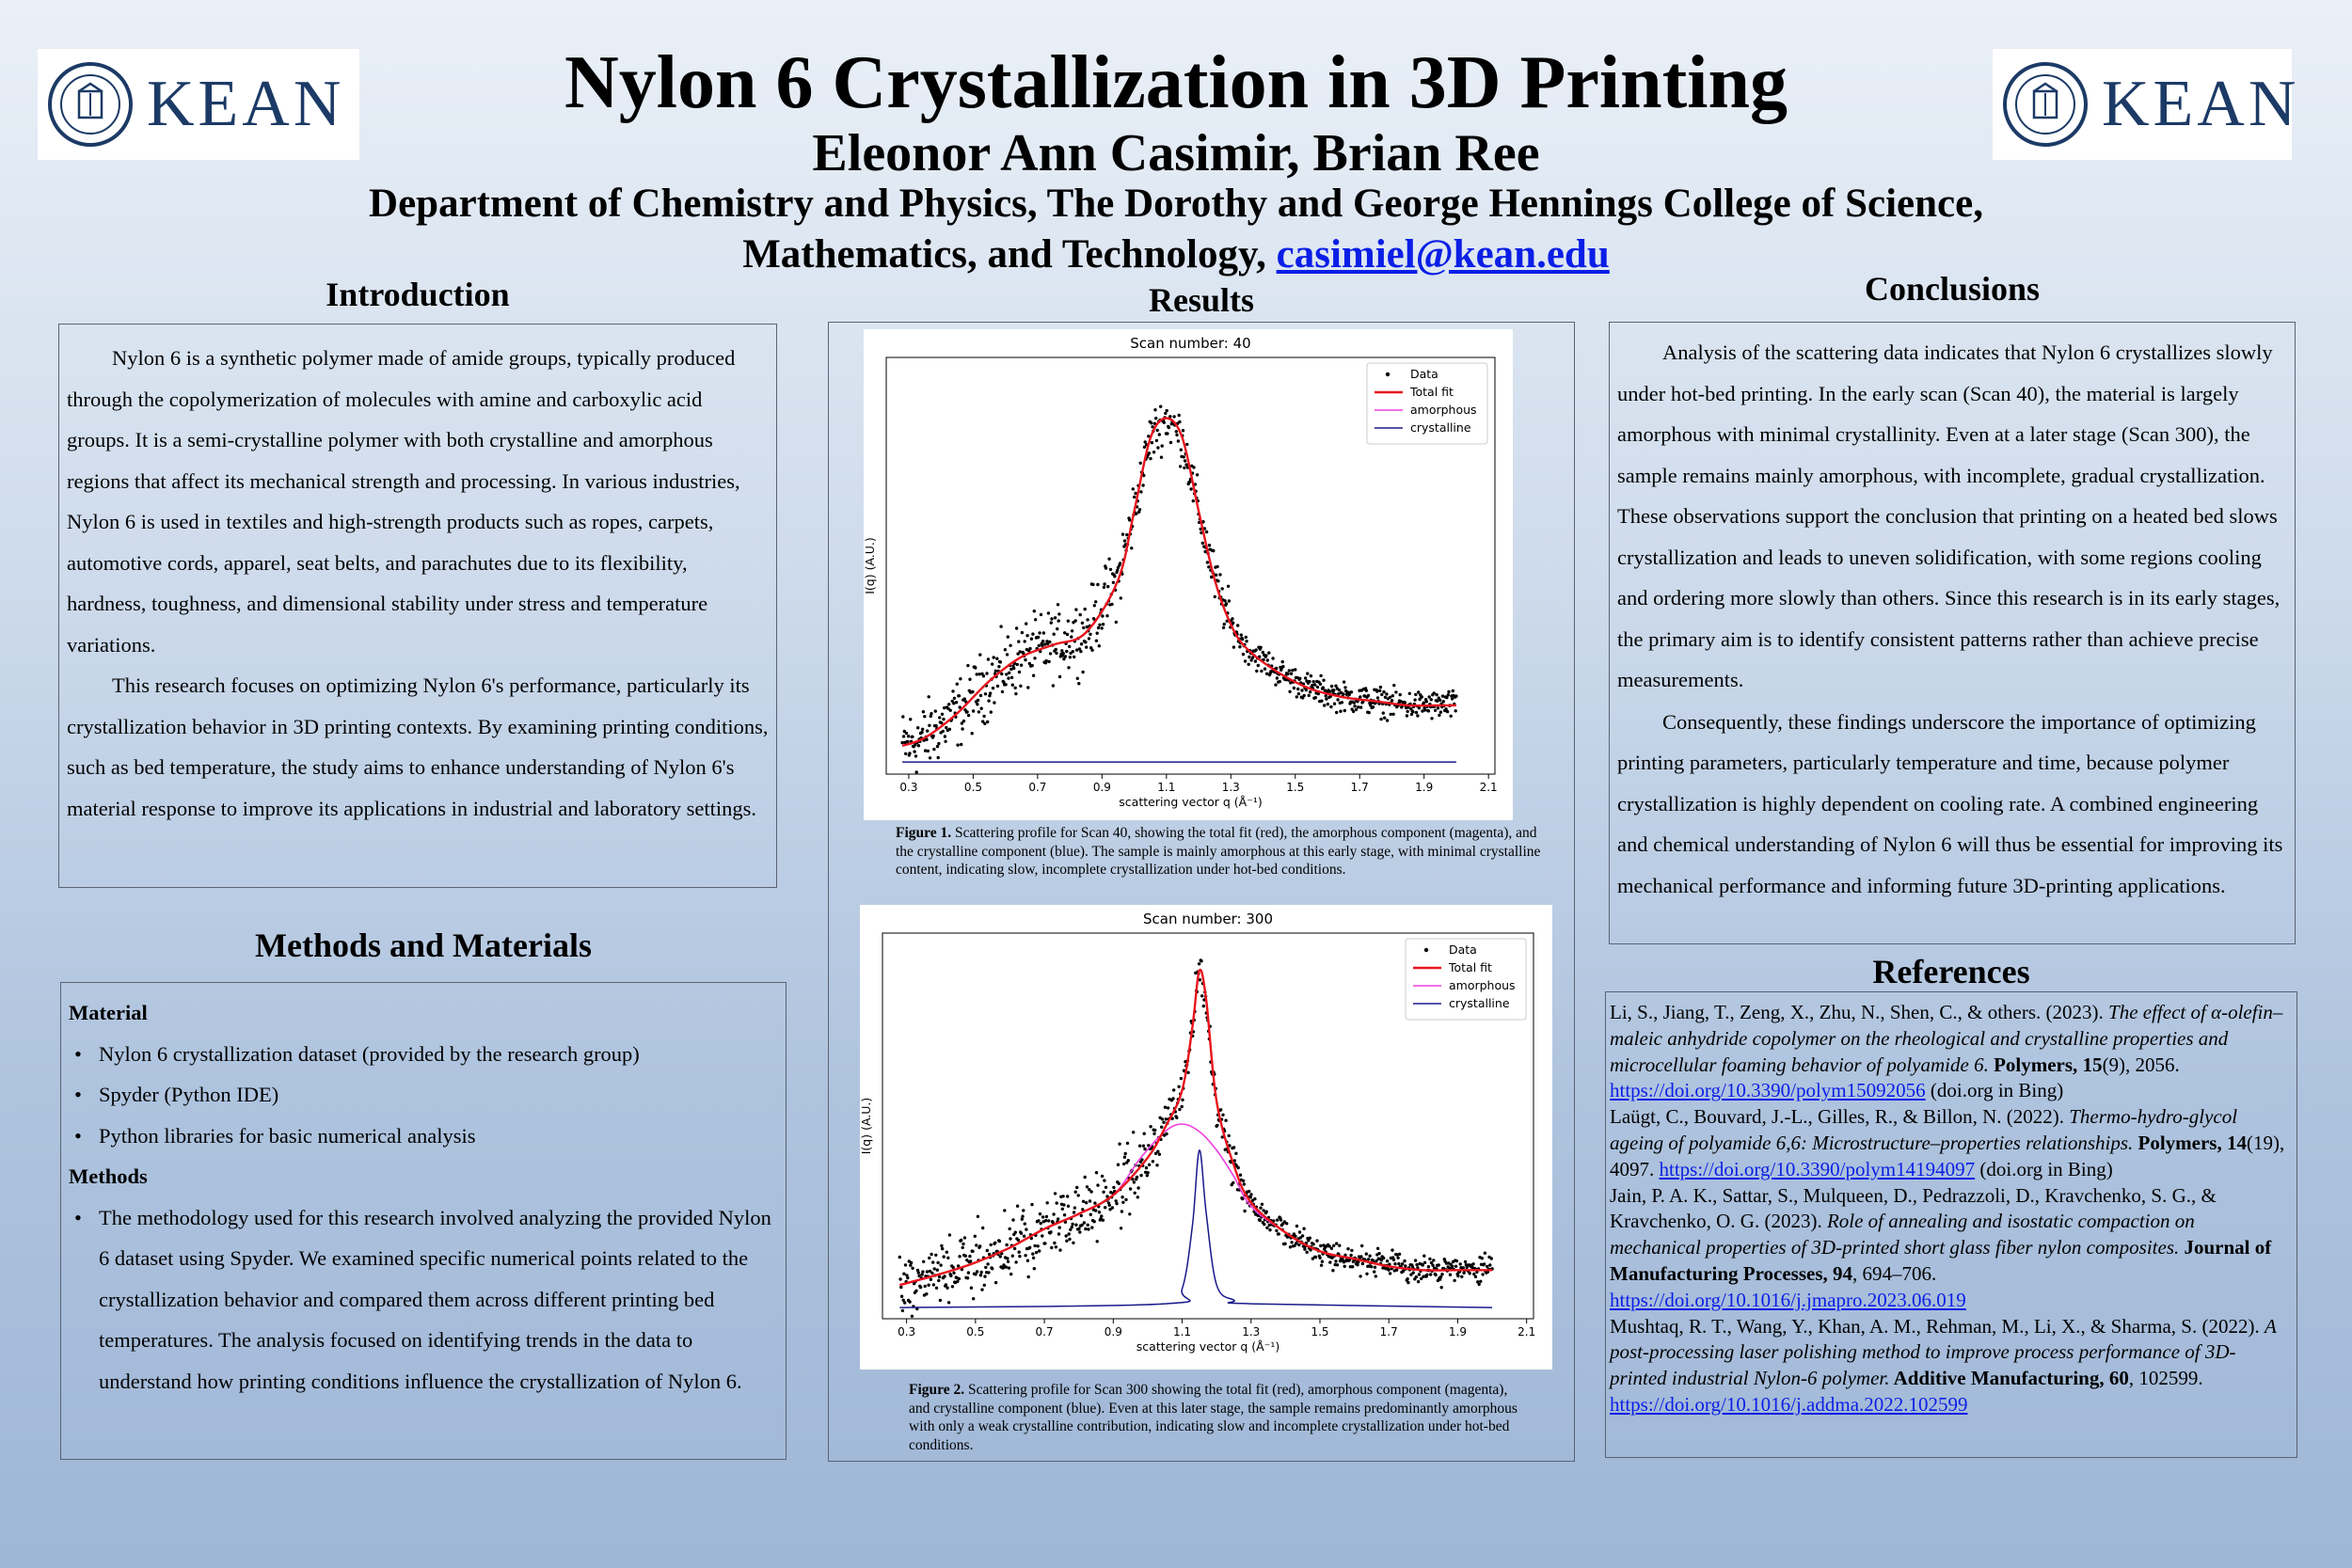  I want to click on plot-frame, so click(1208, 1126).